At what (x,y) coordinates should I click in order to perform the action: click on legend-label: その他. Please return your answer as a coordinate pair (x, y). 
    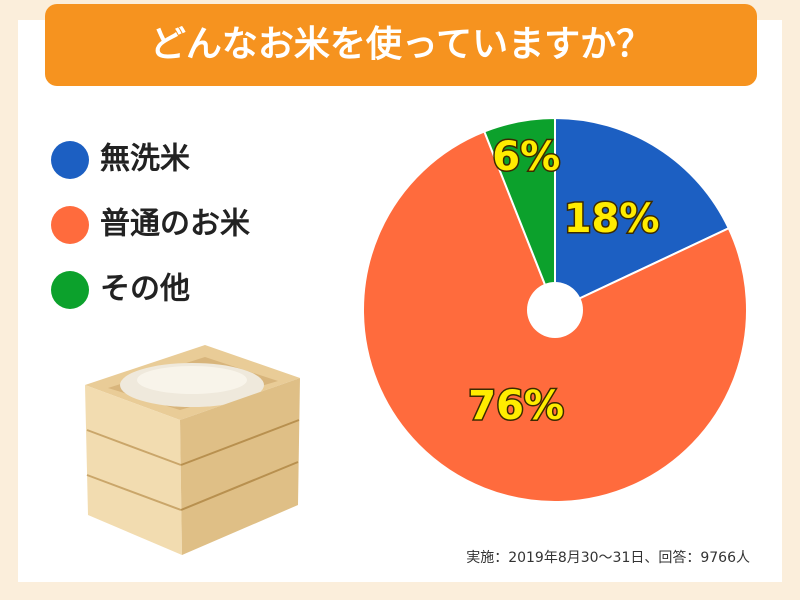
    Looking at the image, I should click on (145, 289).